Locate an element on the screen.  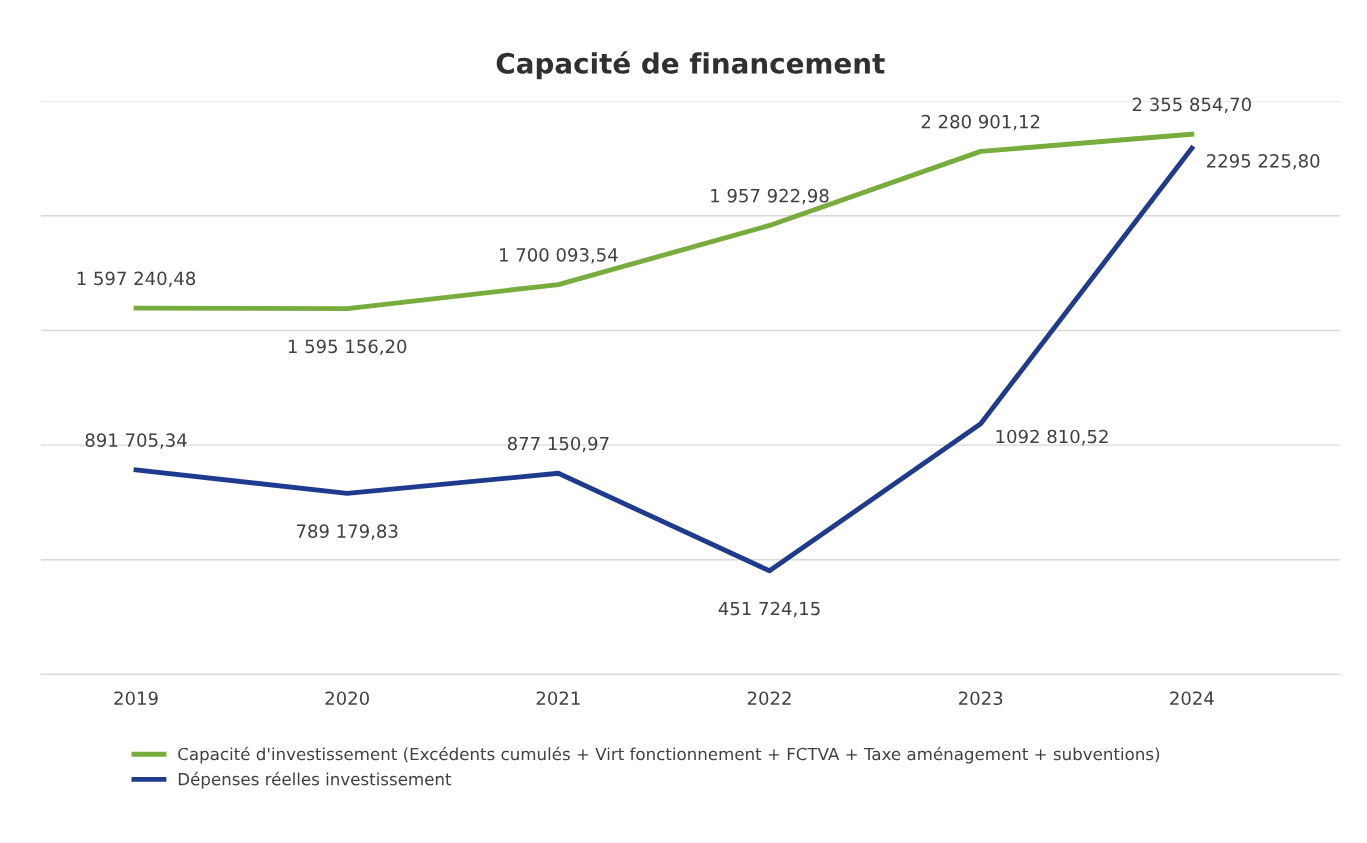
legend-label: Dépenses réelles investissement is located at coordinates (315, 780).